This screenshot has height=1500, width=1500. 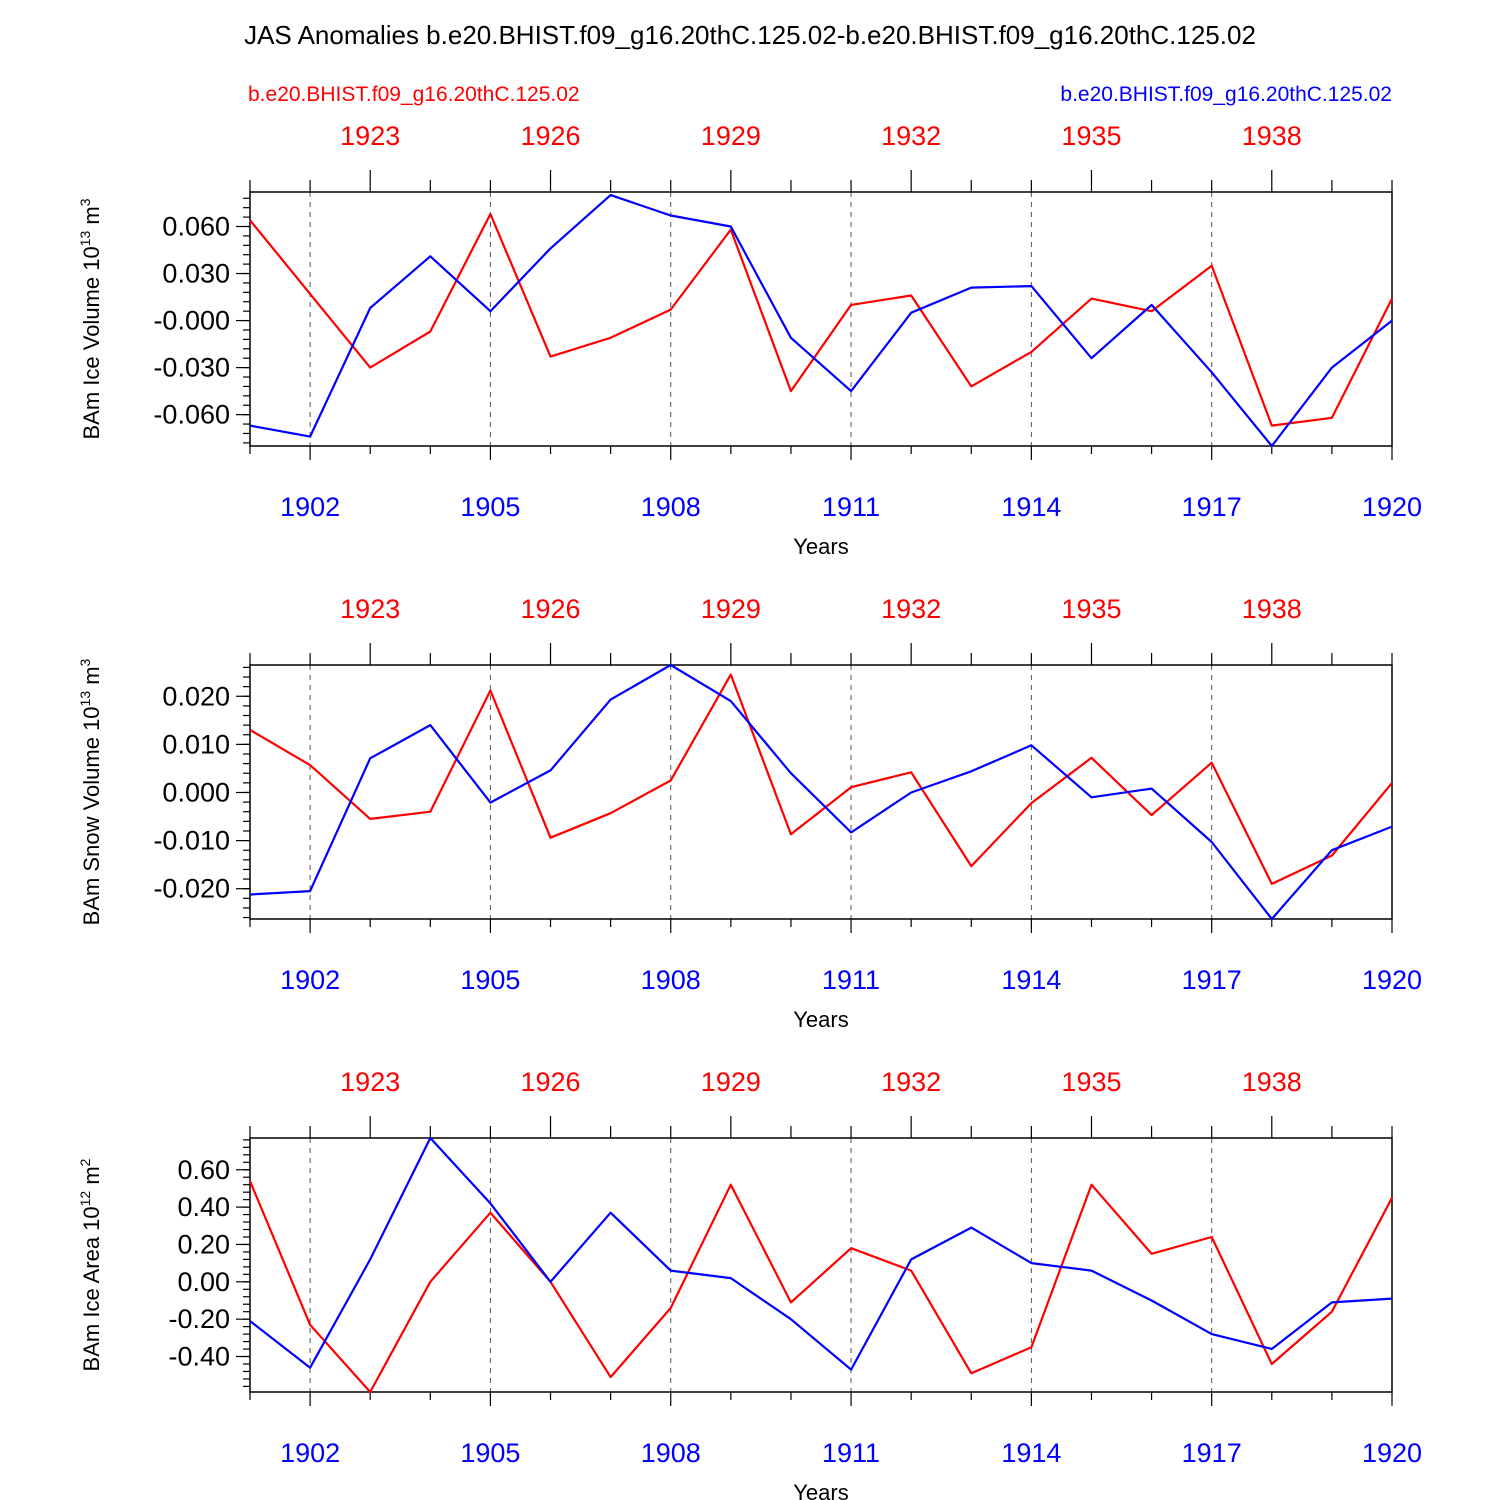 I want to click on y-axis-label: BAm Snow Volume 1013 m3, so click(x=90, y=791).